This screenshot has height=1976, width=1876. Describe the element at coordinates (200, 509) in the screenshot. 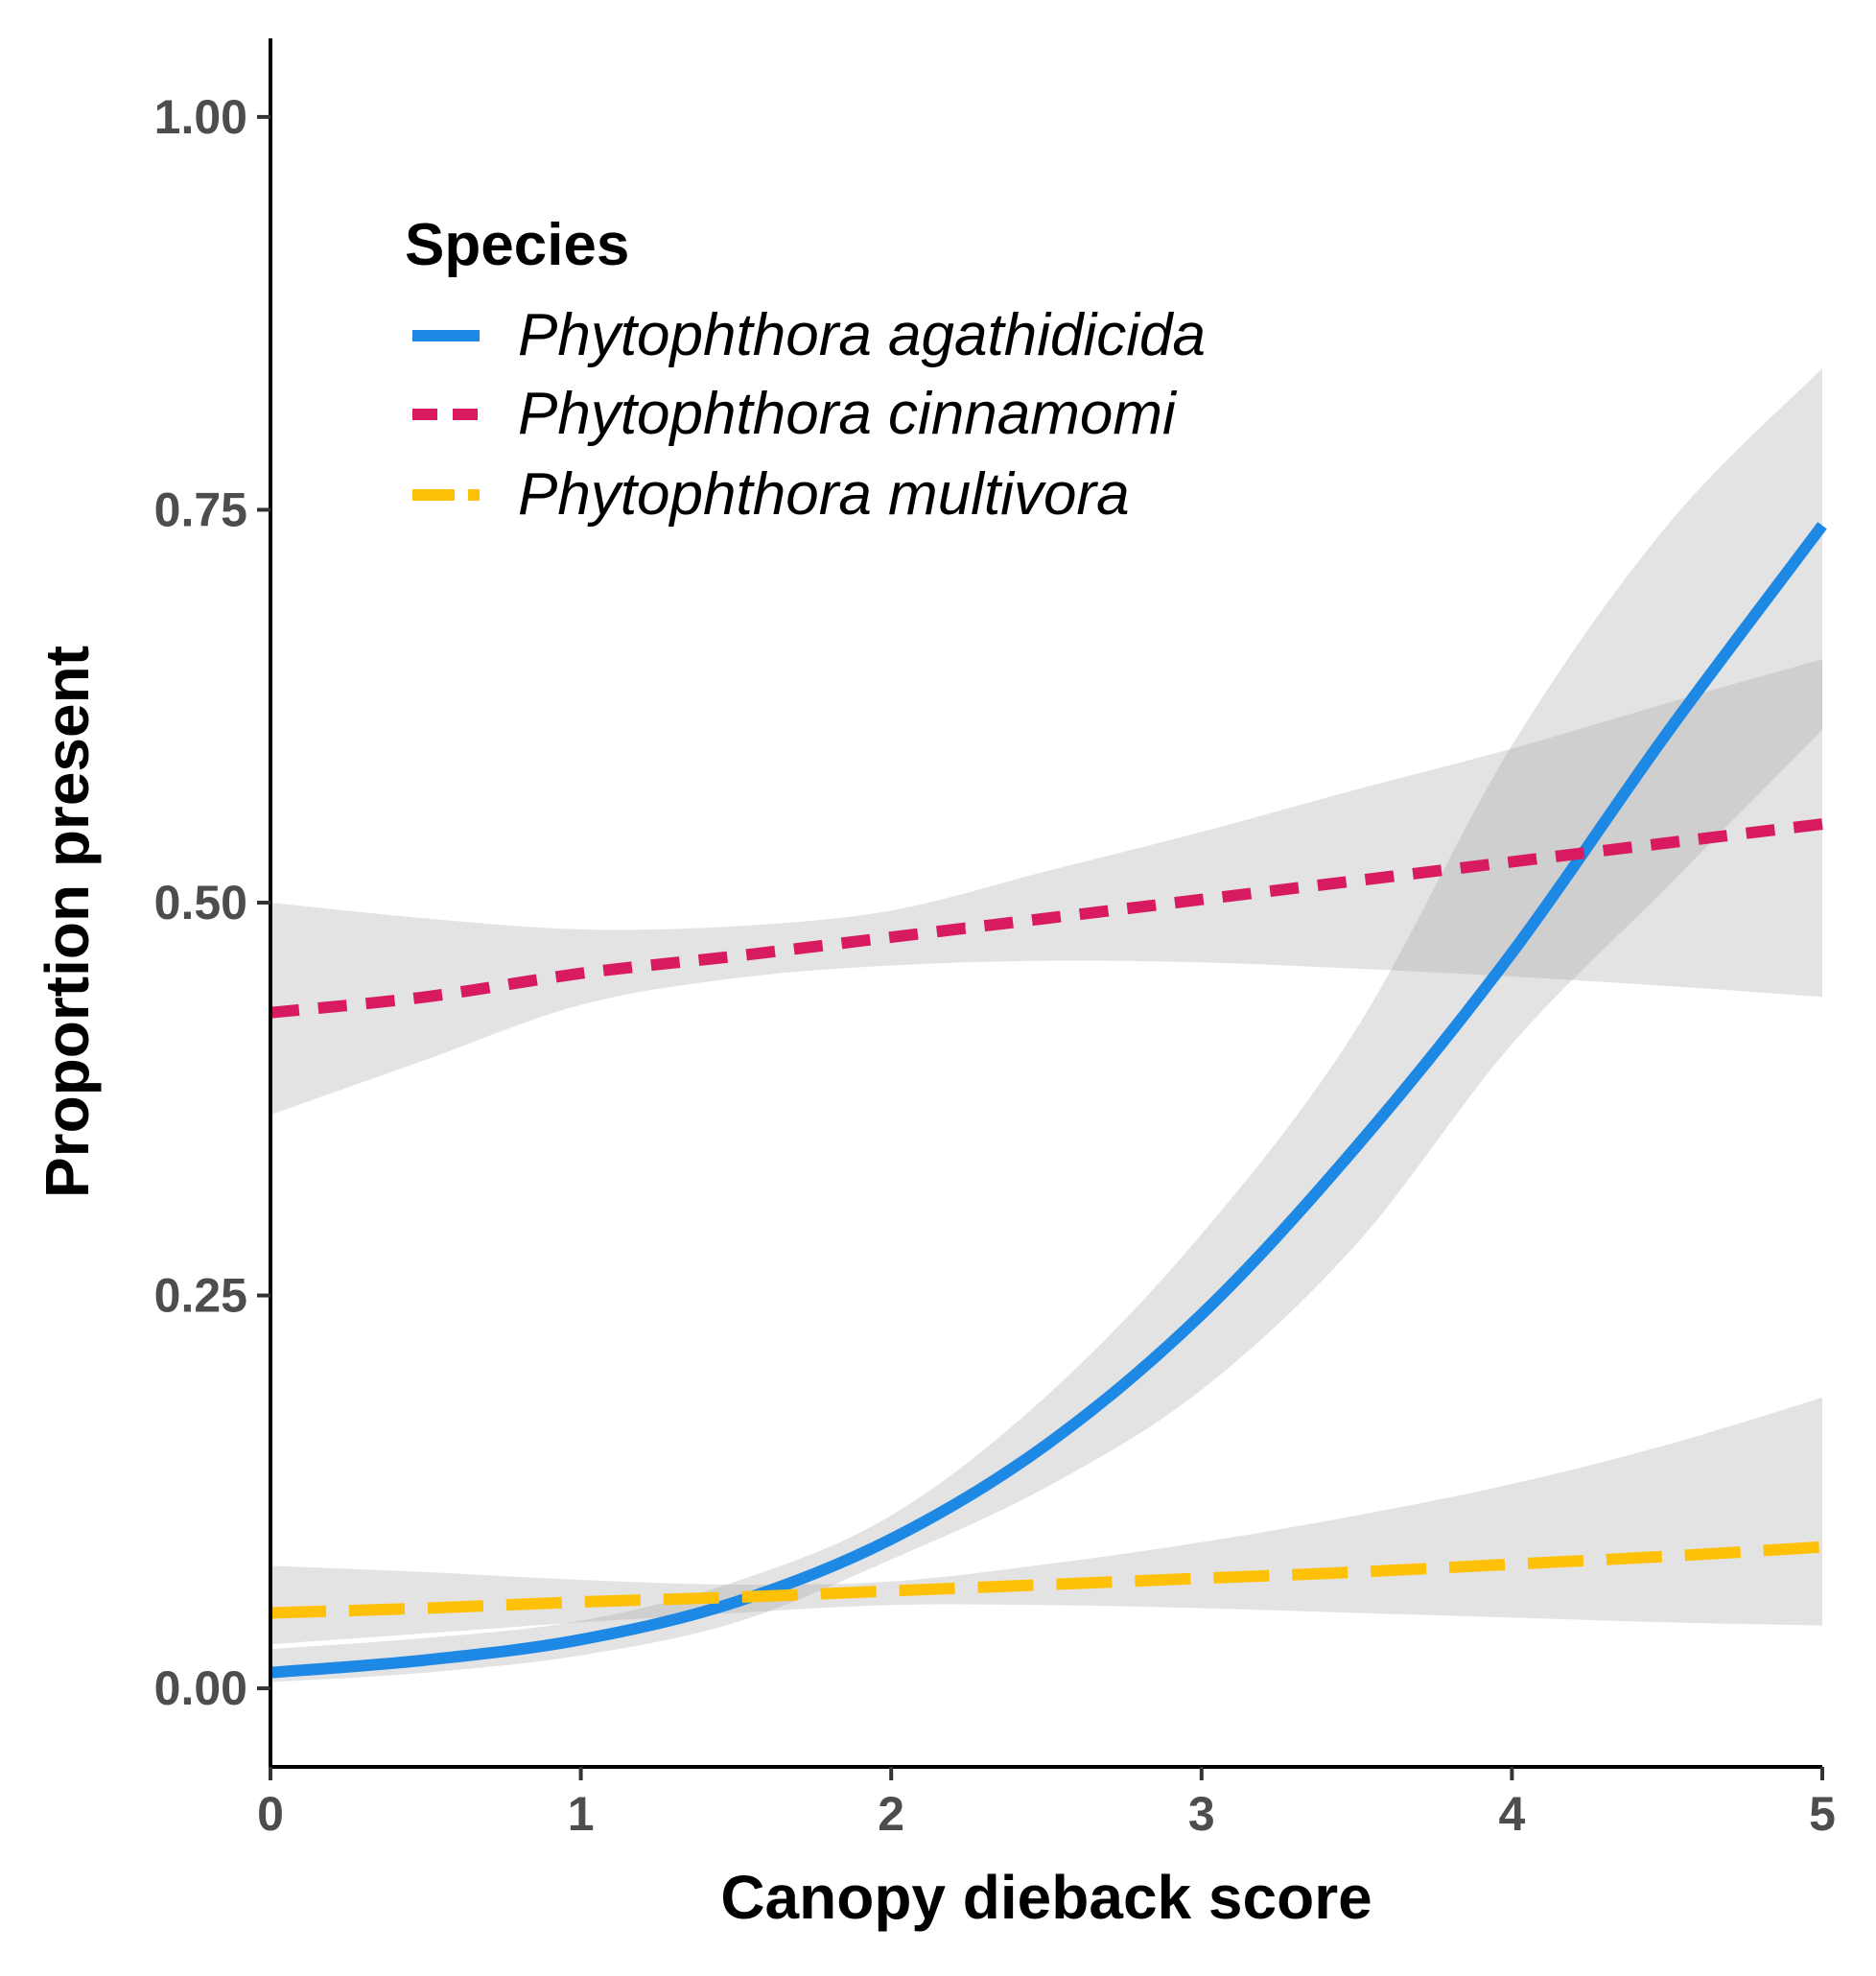

I see `y-tick-label-3: 0.75` at that location.